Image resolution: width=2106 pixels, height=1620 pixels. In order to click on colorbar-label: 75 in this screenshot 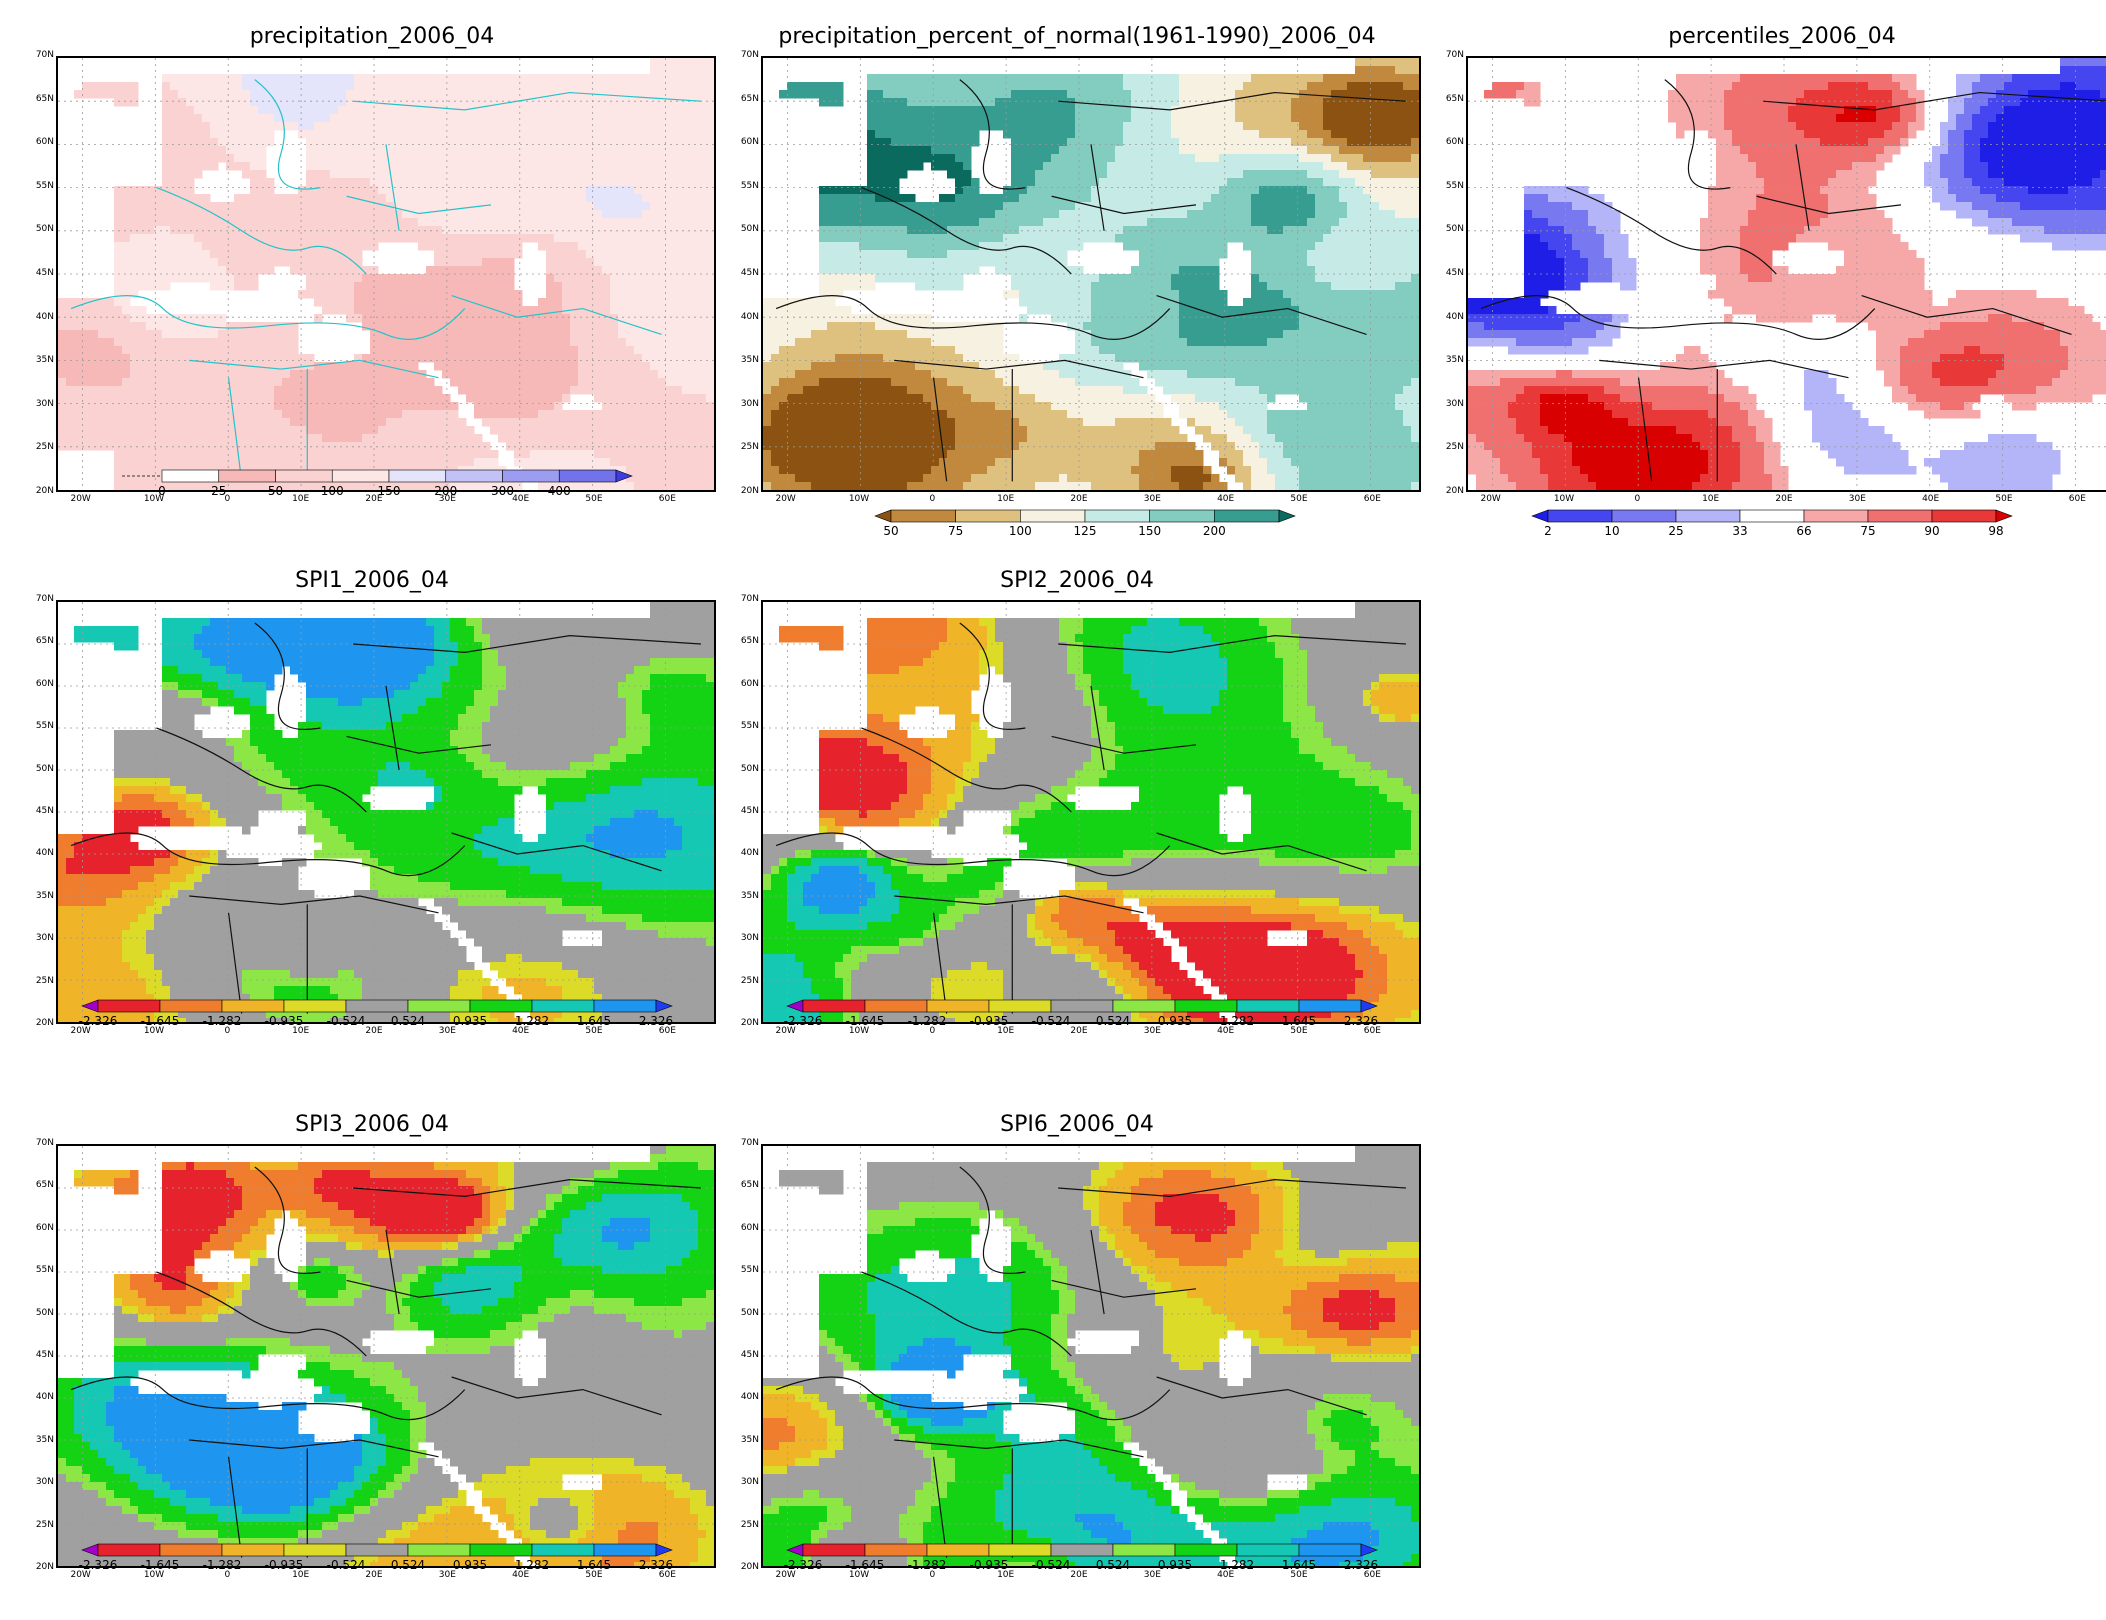, I will do `click(956, 531)`.